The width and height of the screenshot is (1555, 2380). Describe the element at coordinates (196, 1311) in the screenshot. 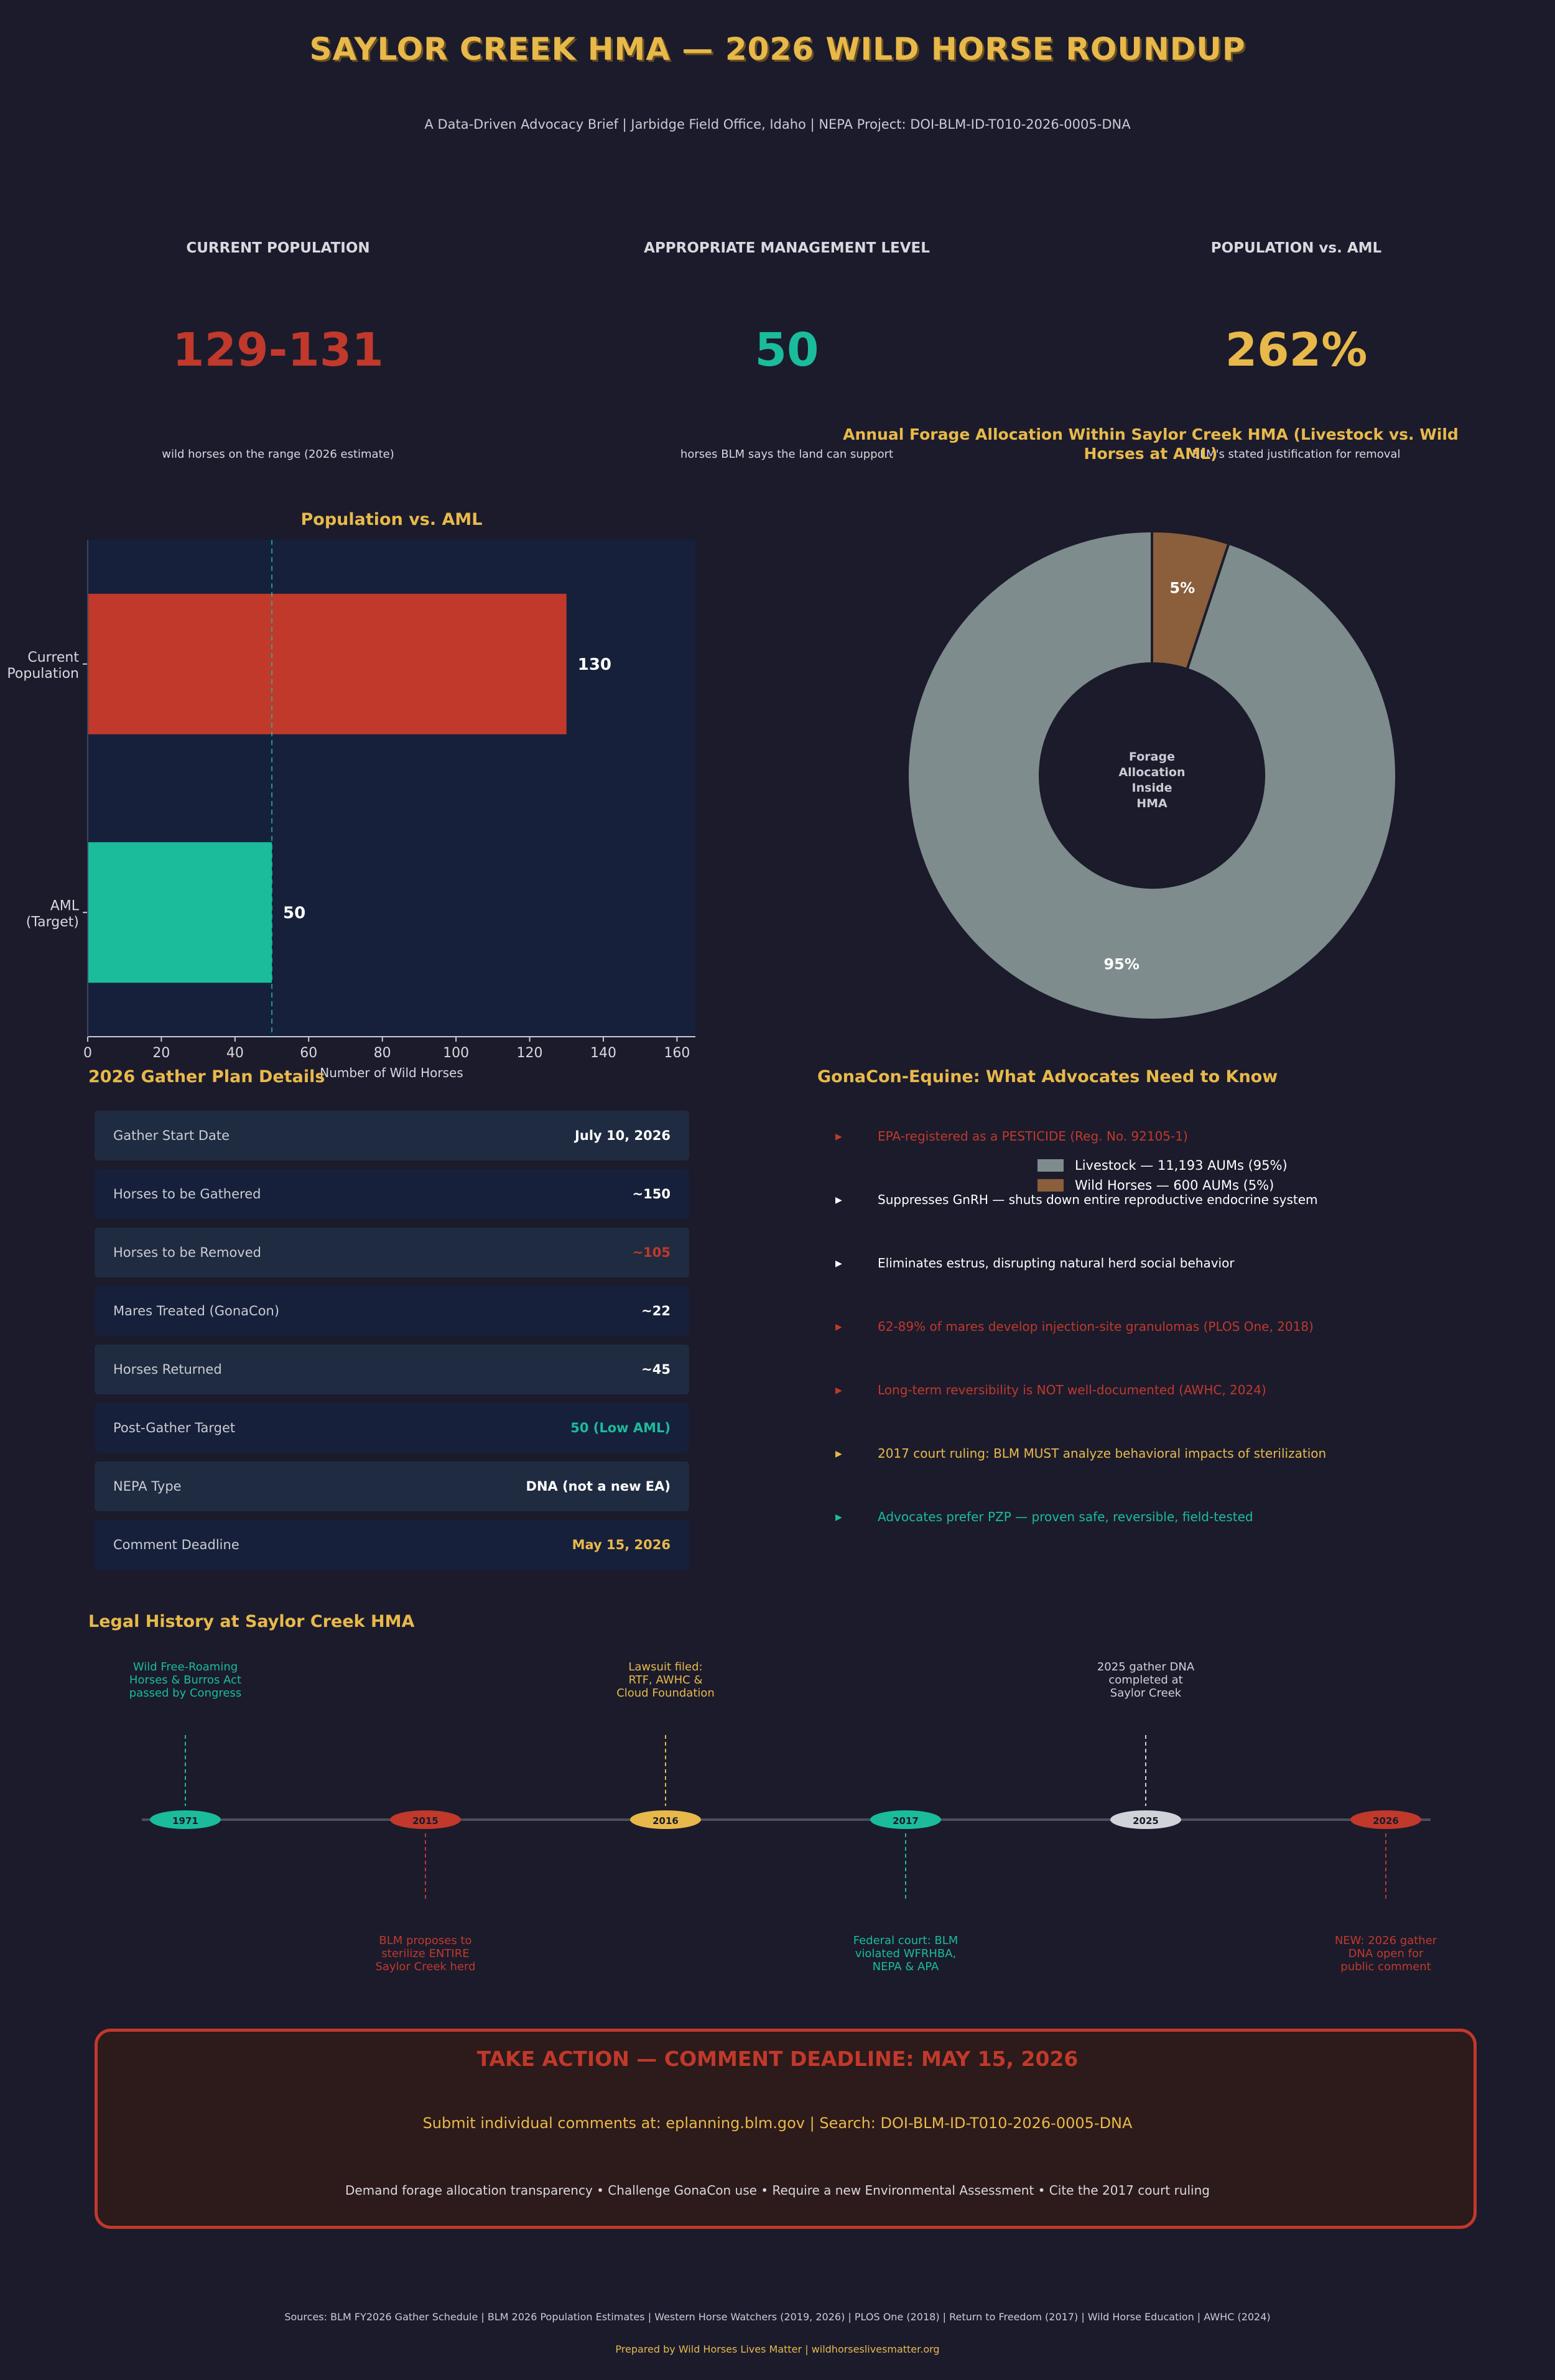

I see `gather-row-label: Mares Treated (GonaCon)` at that location.